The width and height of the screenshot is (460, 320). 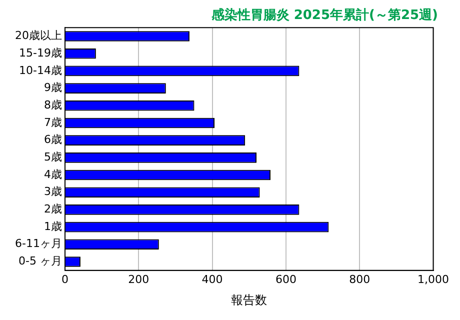 I want to click on x-tick-label: 200, so click(x=139, y=279).